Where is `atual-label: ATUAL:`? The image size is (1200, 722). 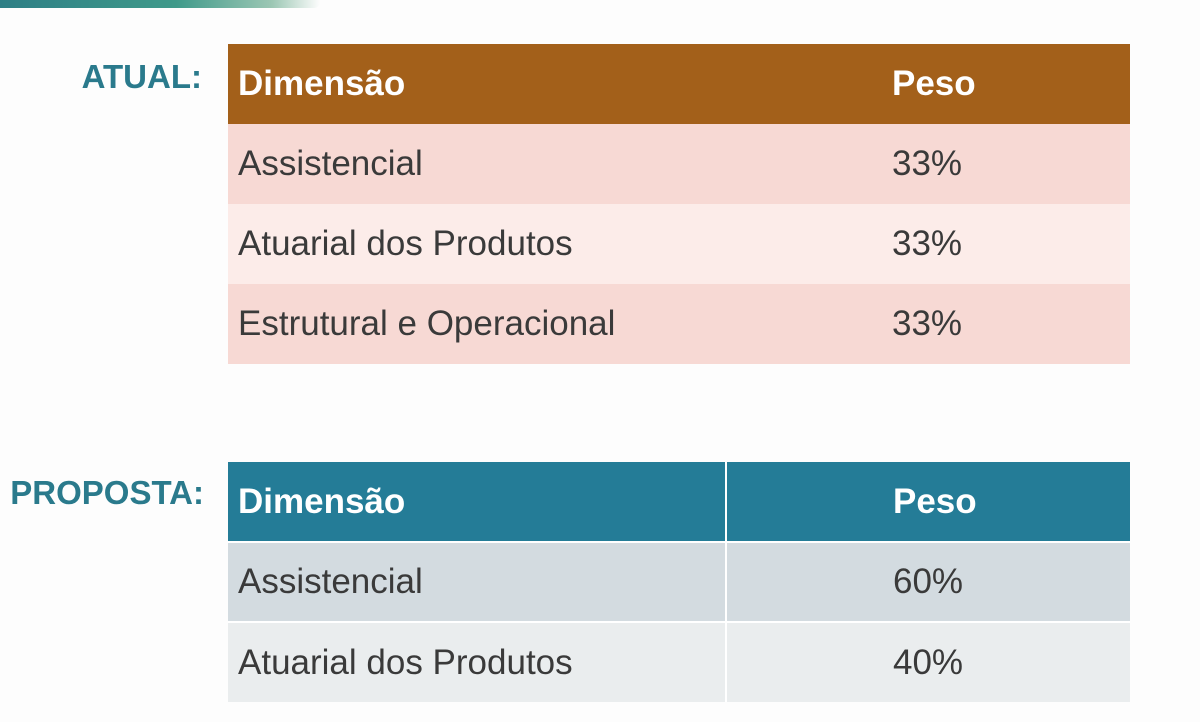
atual-label: ATUAL: is located at coordinates (141, 76).